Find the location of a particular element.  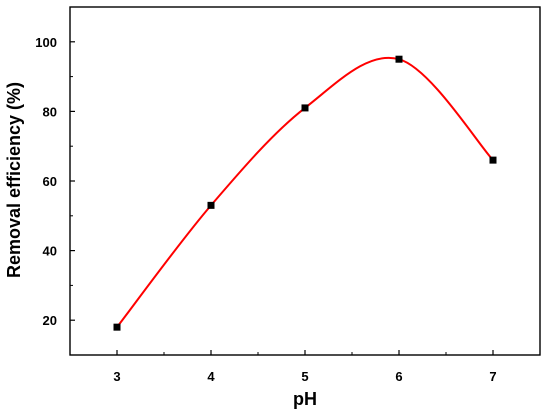

y-axis-title: Removal efficiency (%) is located at coordinates (14, 180).